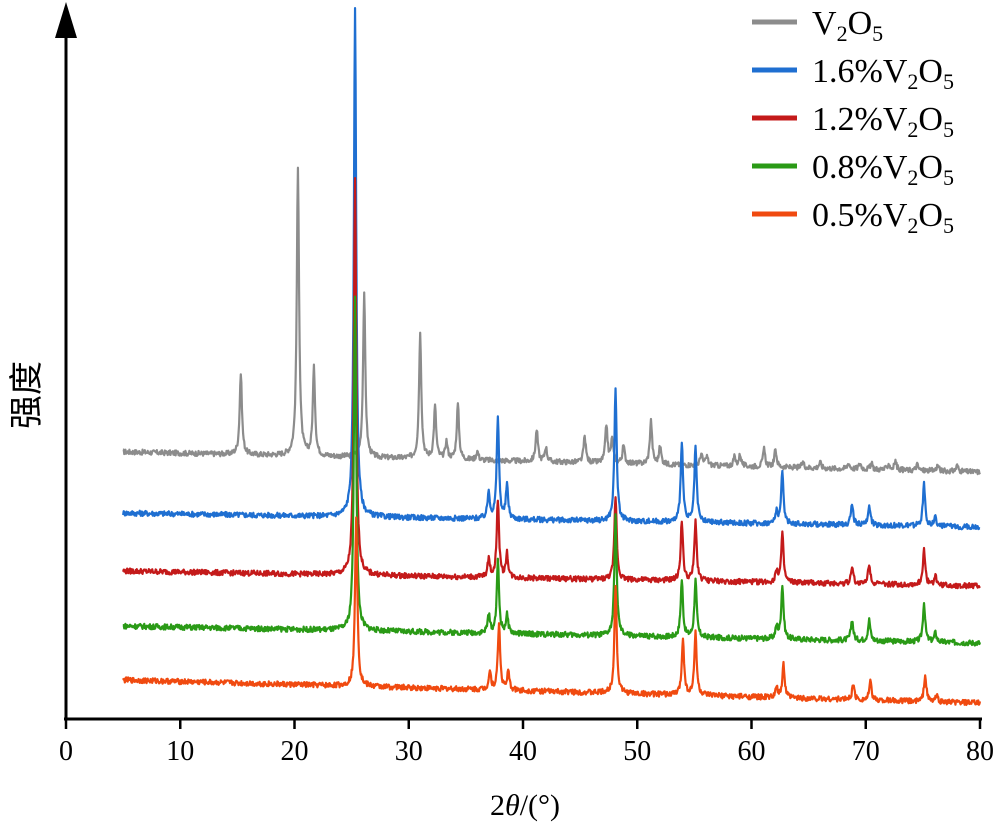 This screenshot has width=1000, height=833. I want to click on legend-label-1: 1.6%V2O5, so click(883, 73).